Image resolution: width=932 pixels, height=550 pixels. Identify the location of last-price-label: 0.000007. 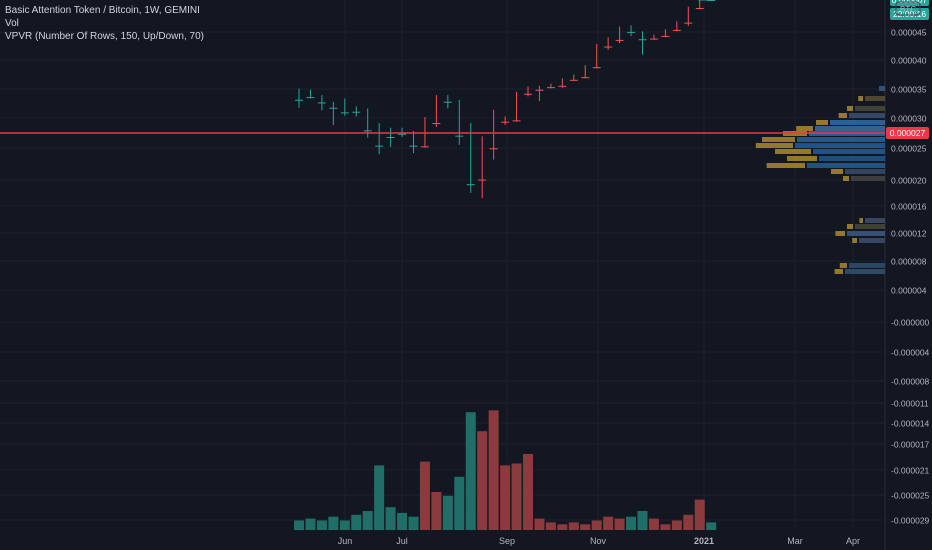
(910, 2).